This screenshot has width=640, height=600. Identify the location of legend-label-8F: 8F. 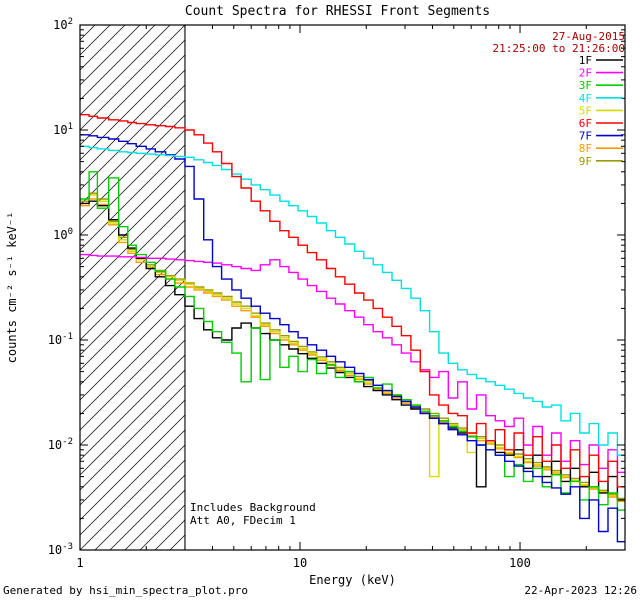
(585, 148).